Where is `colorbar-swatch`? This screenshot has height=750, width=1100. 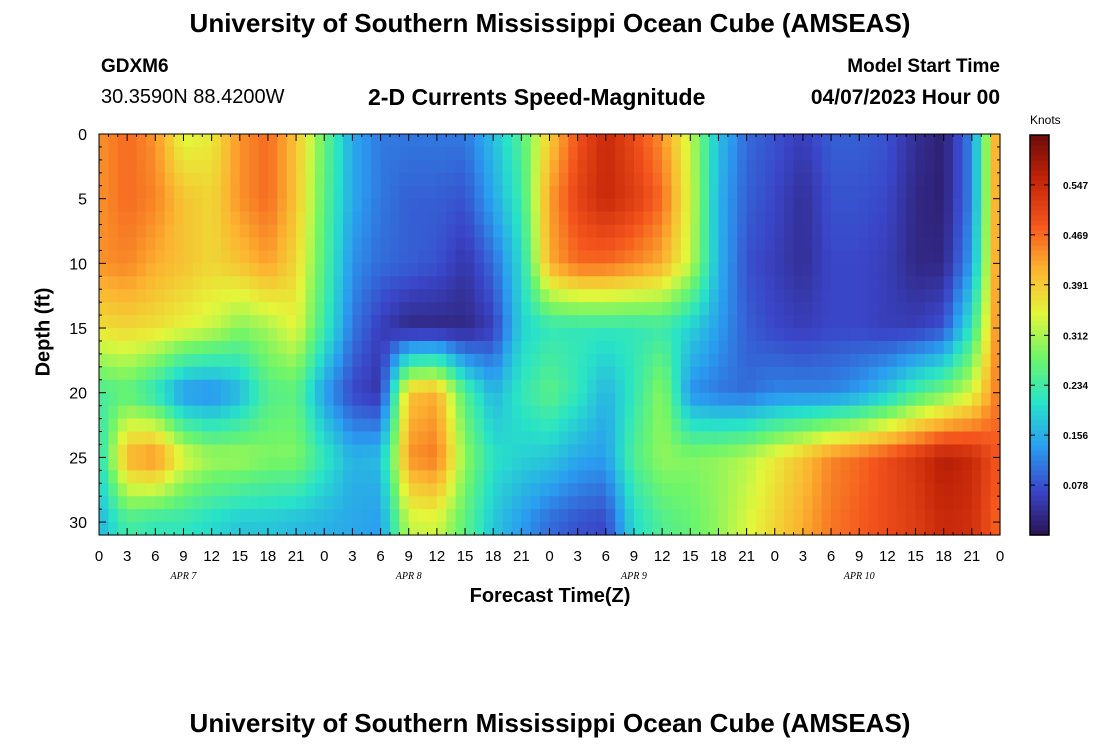
colorbar-swatch is located at coordinates (1039, 493).